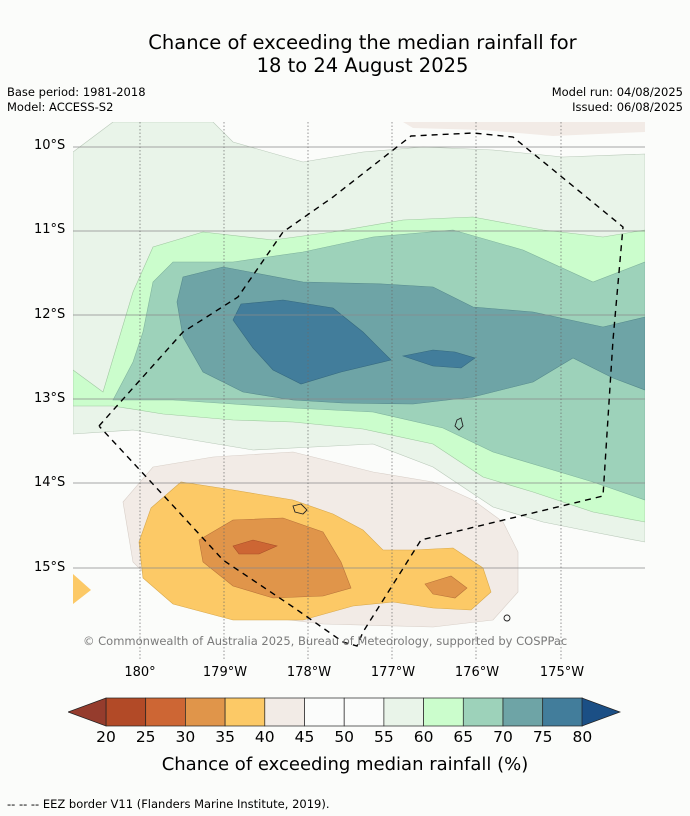  I want to click on lat-label-10s: 10°S, so click(50, 145).